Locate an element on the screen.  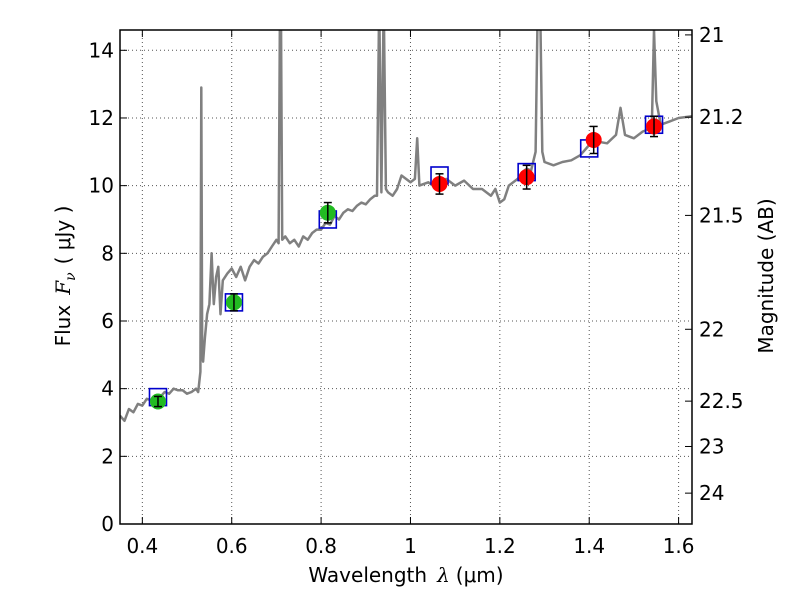
x-tick-label: 0.6 is located at coordinates (232, 546).